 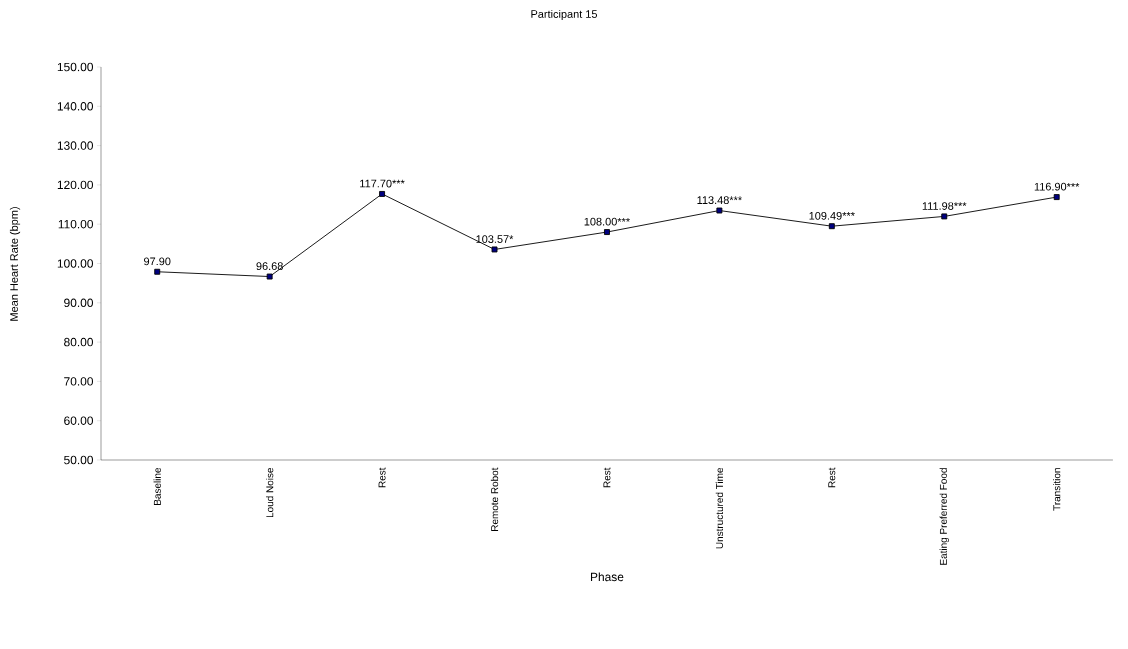 I want to click on y-tick-label: 90.00, so click(x=79, y=303).